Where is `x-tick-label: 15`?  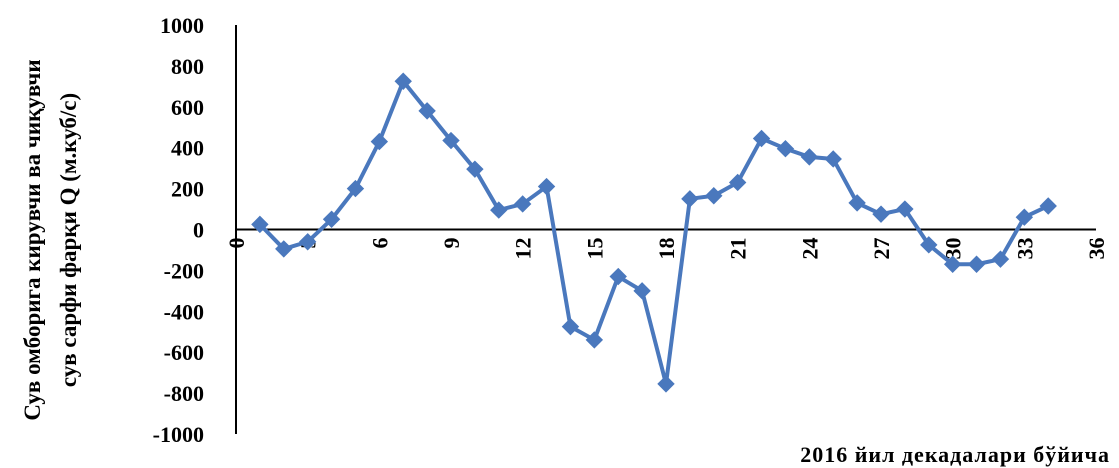
x-tick-label: 15 is located at coordinates (594, 249).